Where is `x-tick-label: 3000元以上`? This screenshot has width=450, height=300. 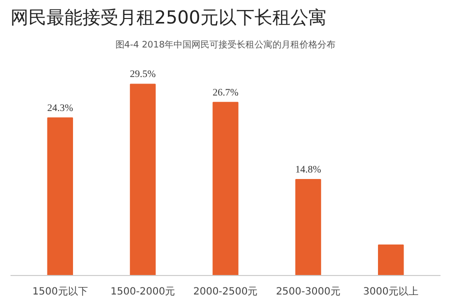 x-tick-label: 3000元以上 is located at coordinates (391, 292).